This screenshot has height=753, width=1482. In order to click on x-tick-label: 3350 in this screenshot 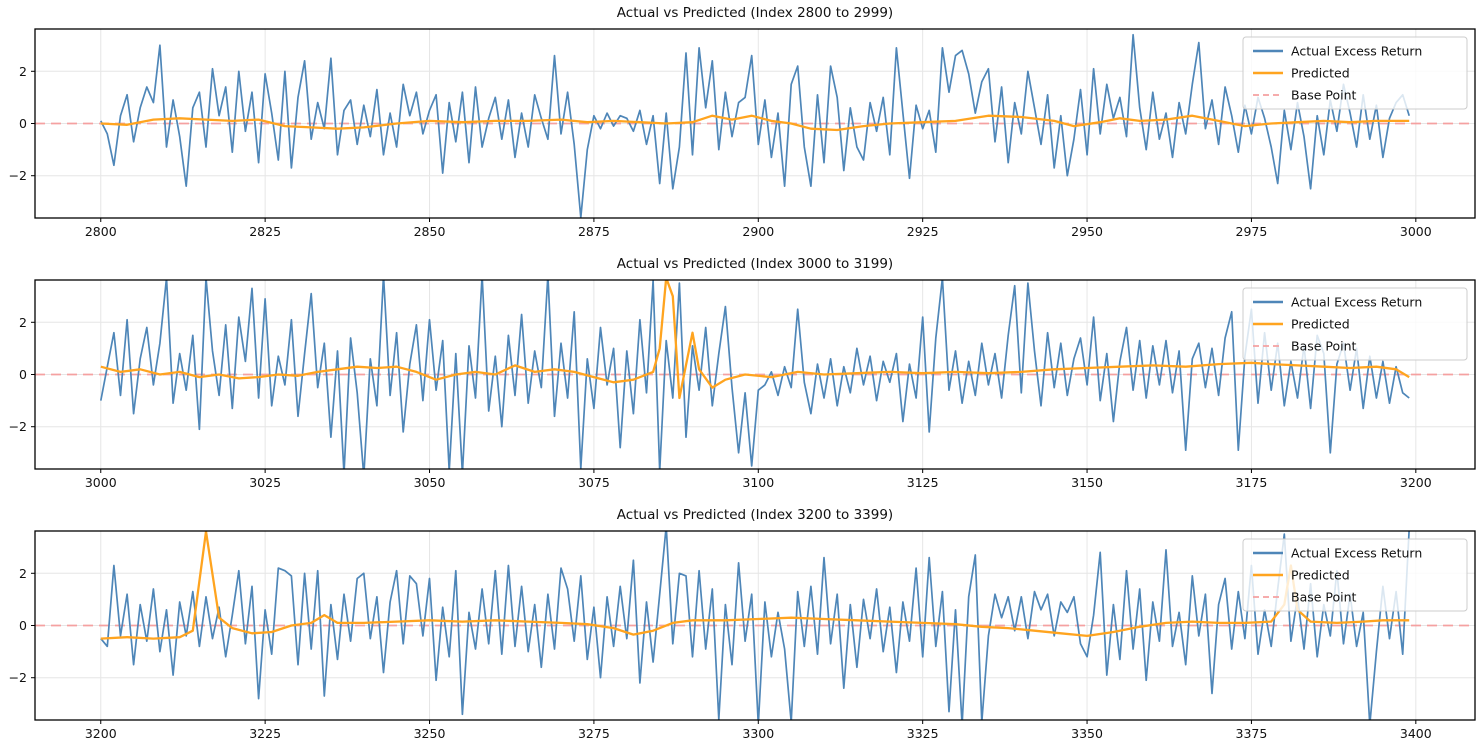, I will do `click(1087, 733)`.